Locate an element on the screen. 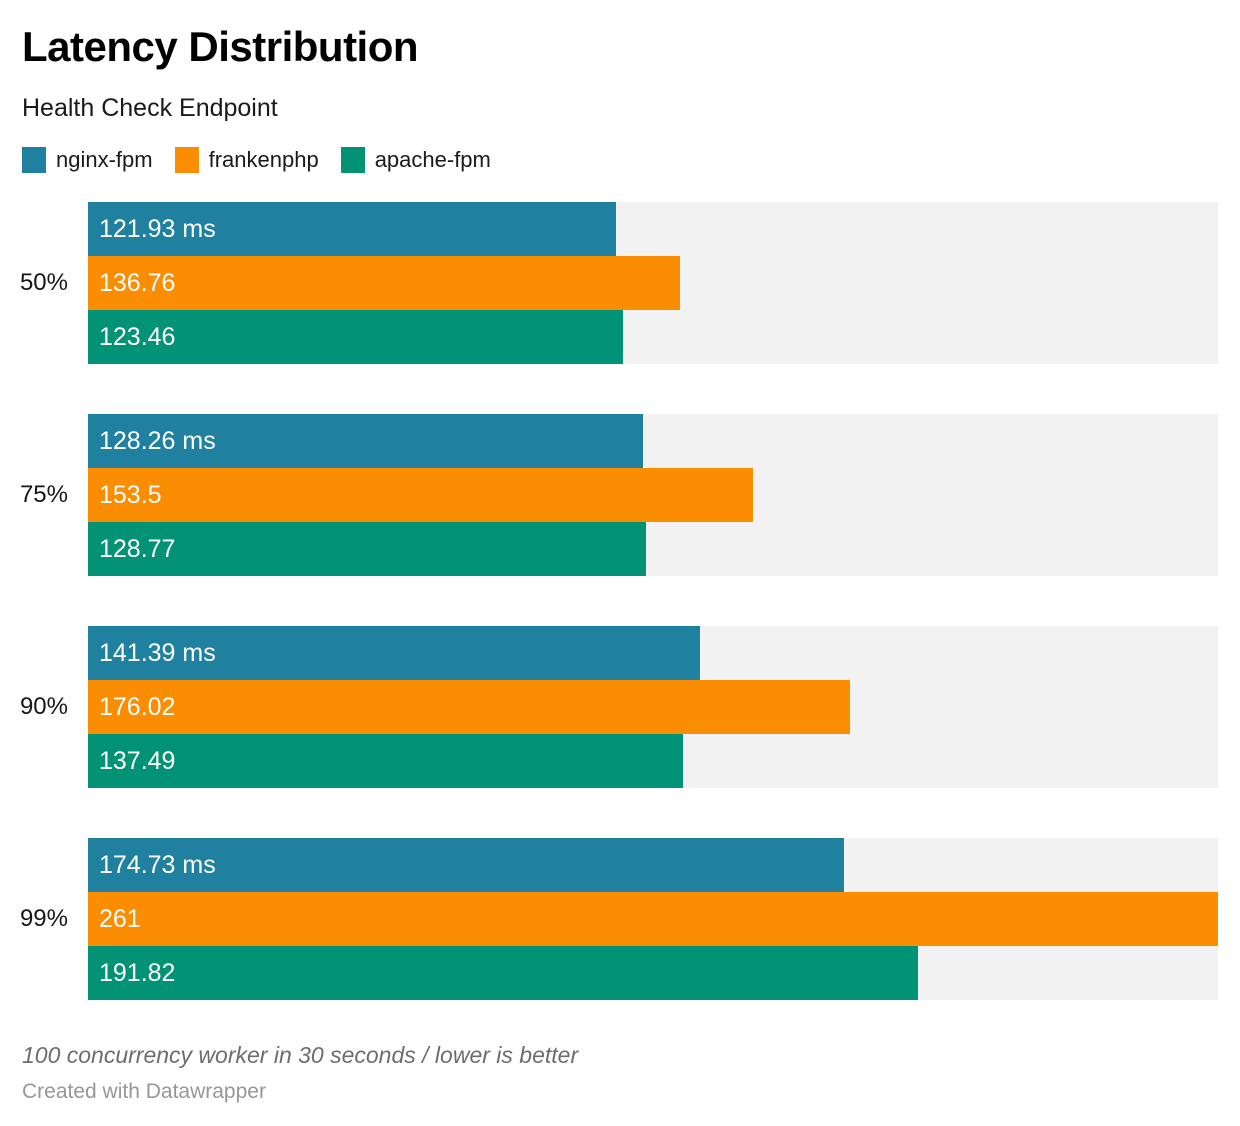  bar-track: 141.39 ms 176.02 137.49 is located at coordinates (653, 707).